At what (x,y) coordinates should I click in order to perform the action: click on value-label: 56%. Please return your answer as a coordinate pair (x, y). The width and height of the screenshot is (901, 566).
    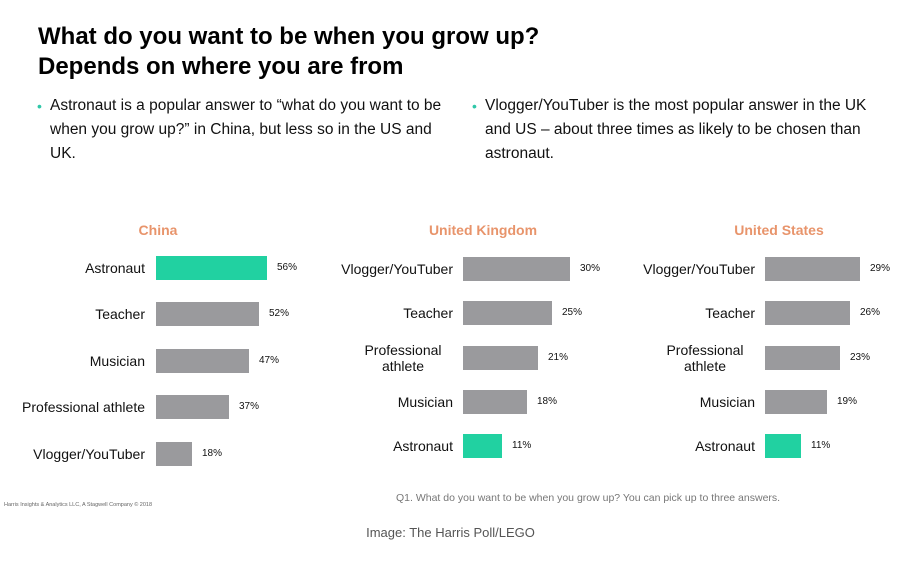
    Looking at the image, I should click on (287, 267).